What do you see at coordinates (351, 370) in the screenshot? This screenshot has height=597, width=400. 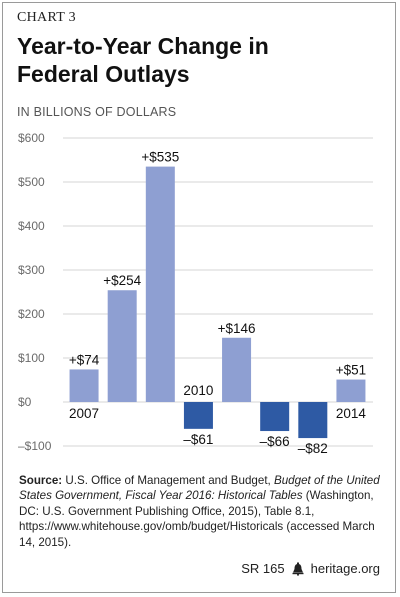 I see `data-label: +$51` at bounding box center [351, 370].